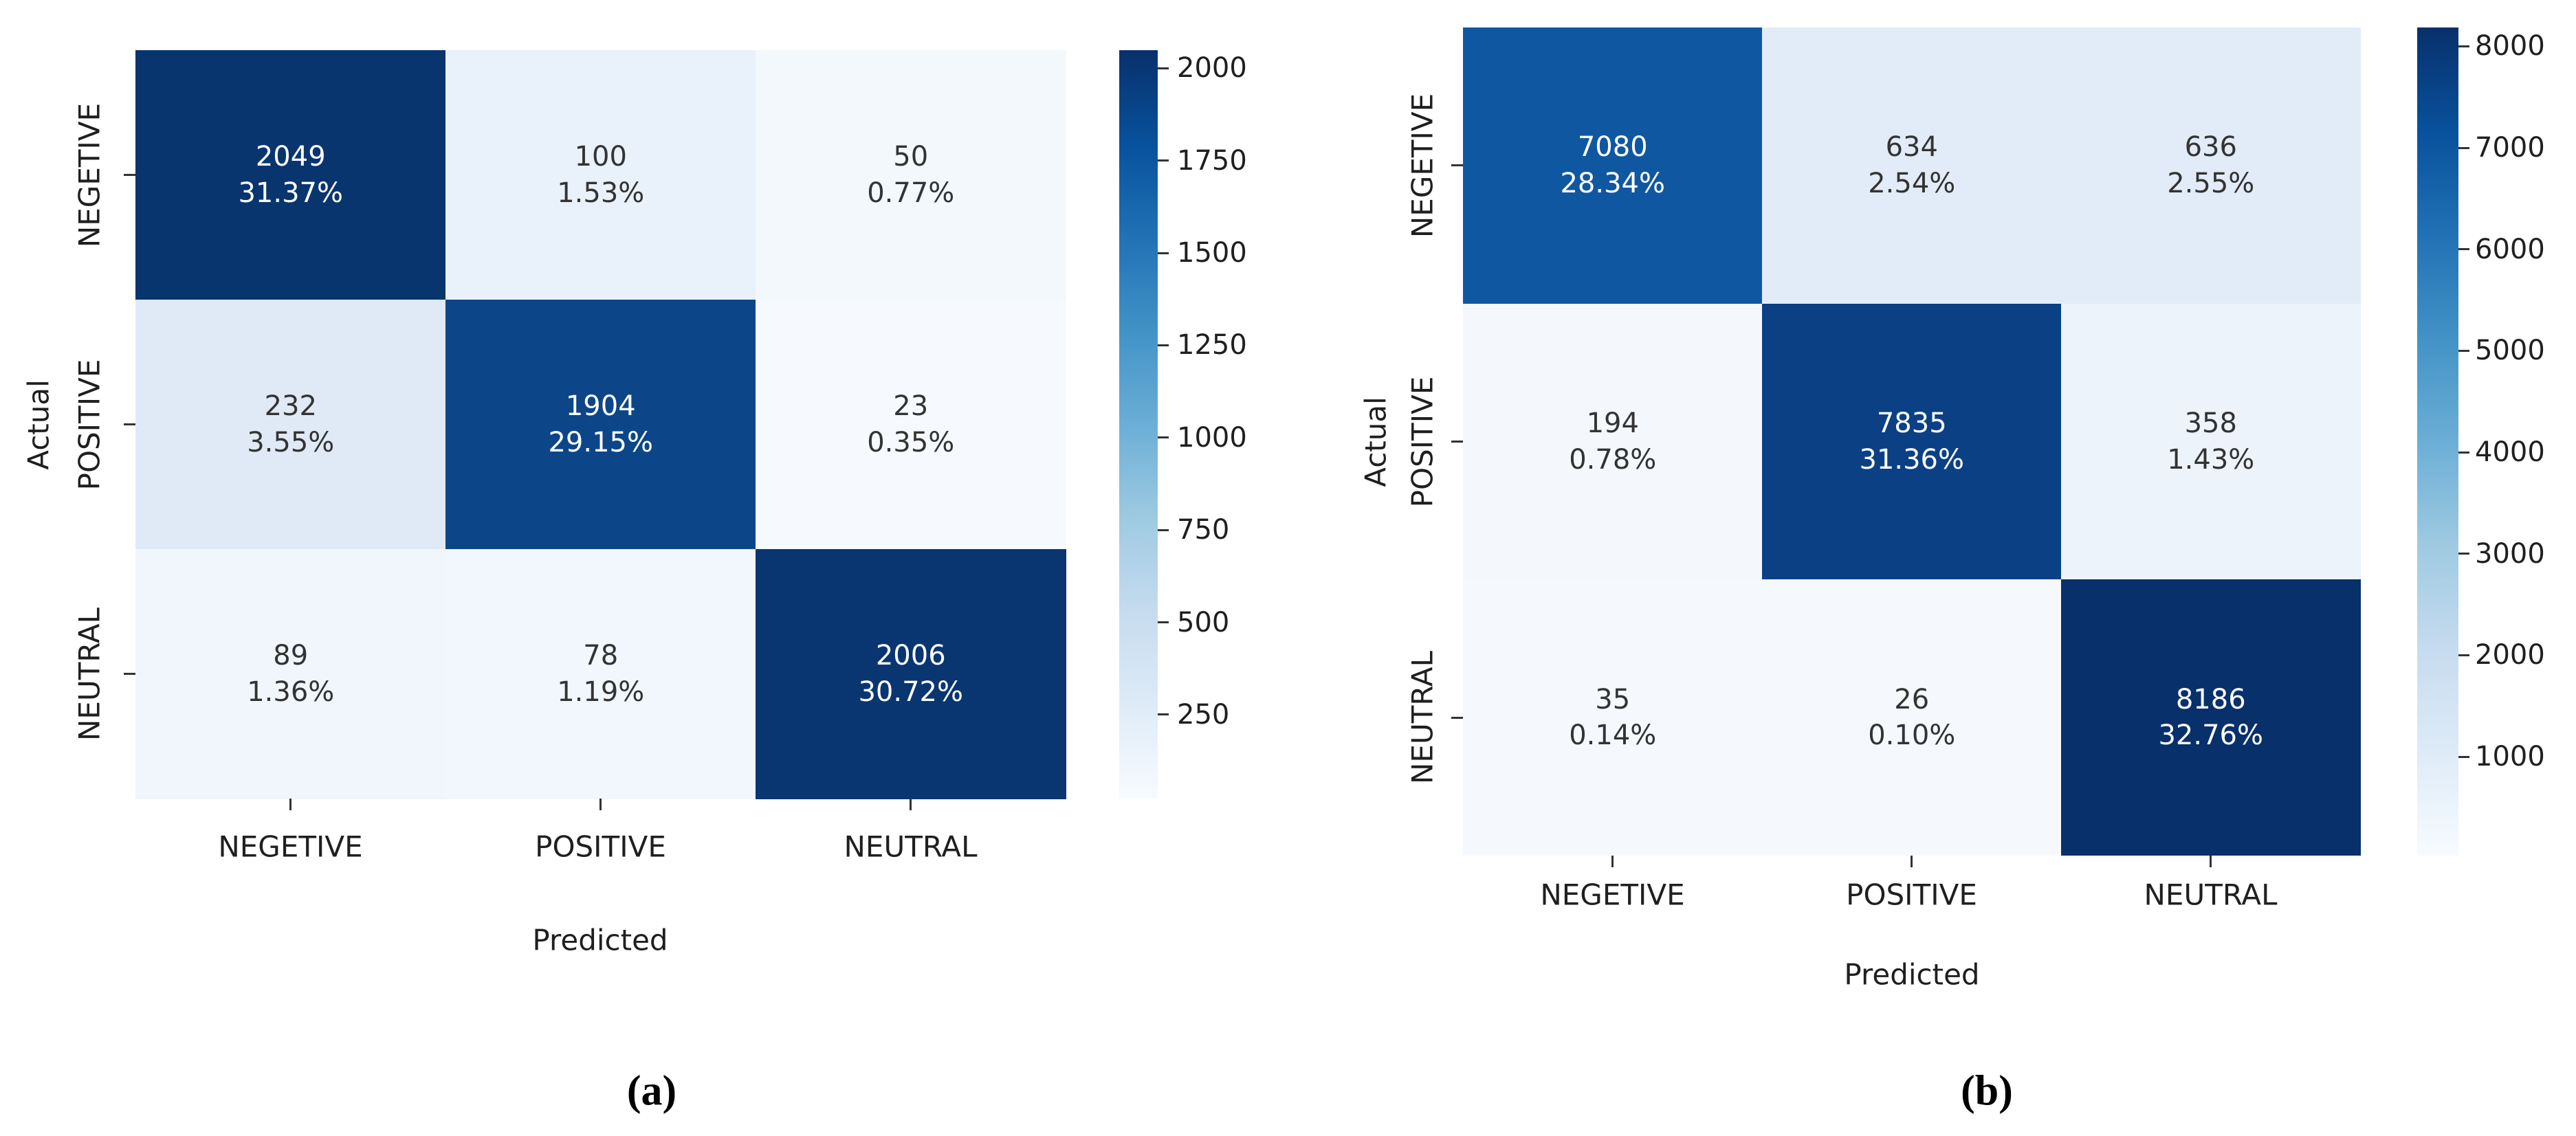 The height and width of the screenshot is (1136, 2576). I want to click on cell-percent: 0.14%, so click(1613, 736).